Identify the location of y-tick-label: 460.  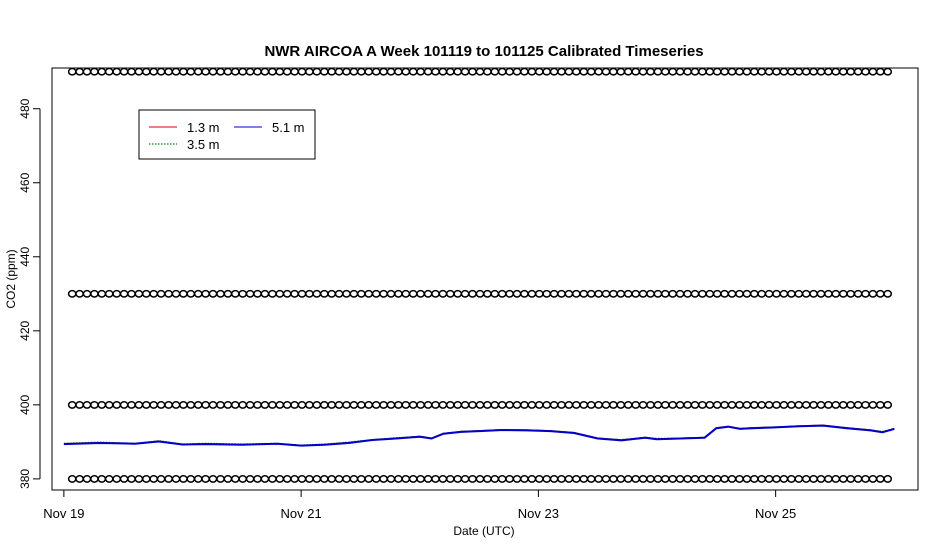
(25, 182).